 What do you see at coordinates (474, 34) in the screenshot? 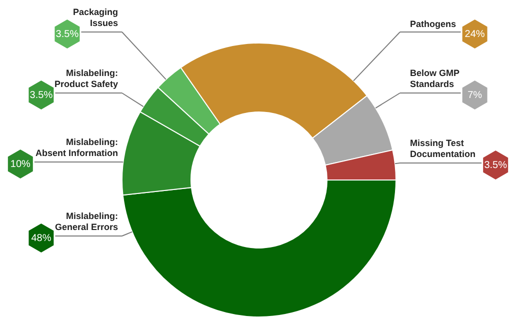
I see `data-label: 24%` at bounding box center [474, 34].